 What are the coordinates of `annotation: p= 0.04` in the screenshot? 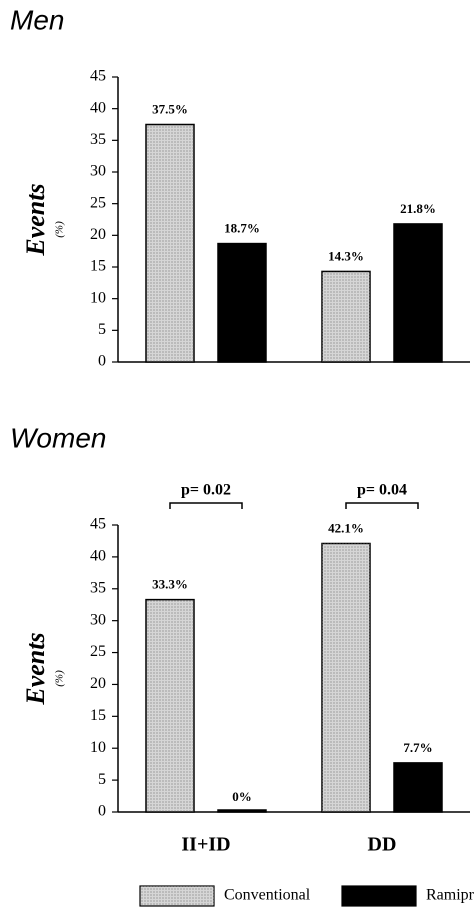 It's located at (382, 490).